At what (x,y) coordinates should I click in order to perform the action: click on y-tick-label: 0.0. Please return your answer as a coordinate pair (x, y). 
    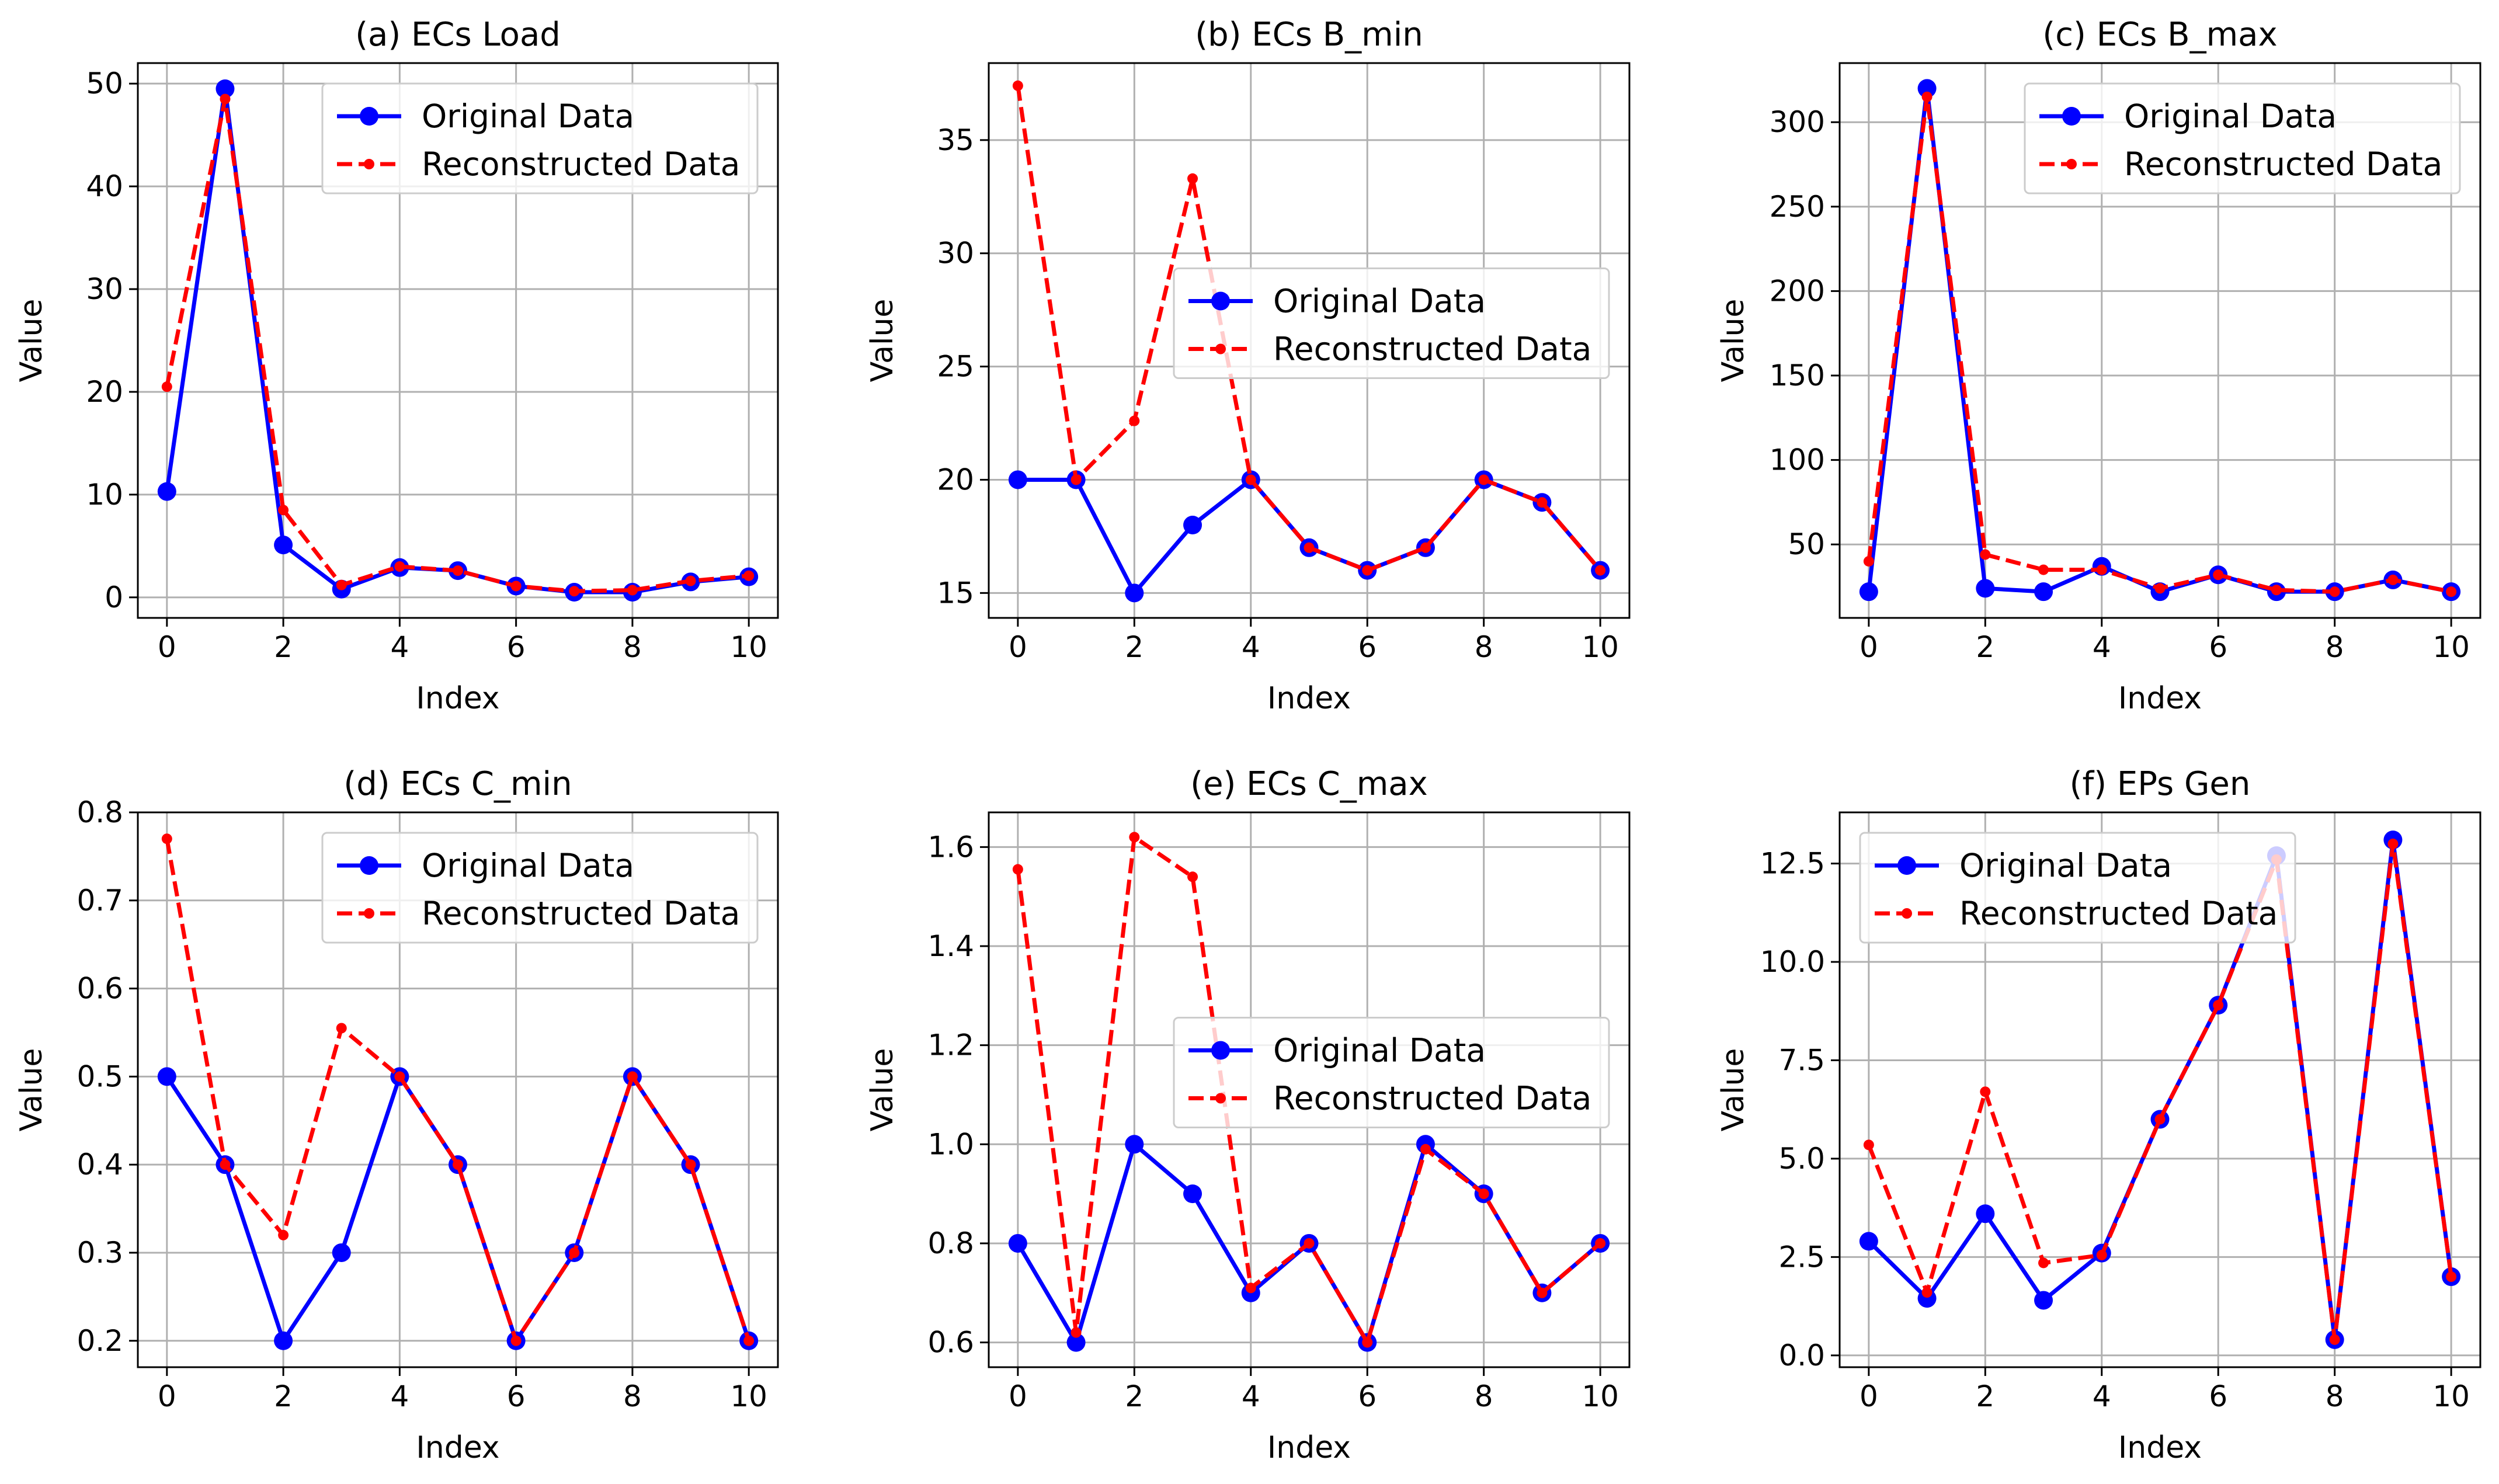
    Looking at the image, I should click on (1801, 1355).